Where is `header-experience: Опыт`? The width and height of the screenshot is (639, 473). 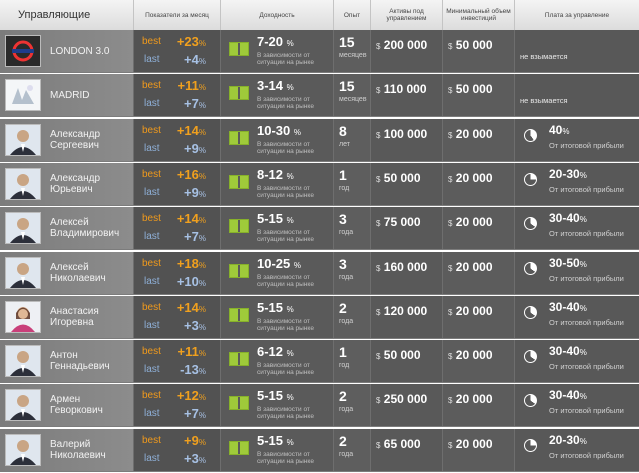 header-experience: Опыт is located at coordinates (352, 15).